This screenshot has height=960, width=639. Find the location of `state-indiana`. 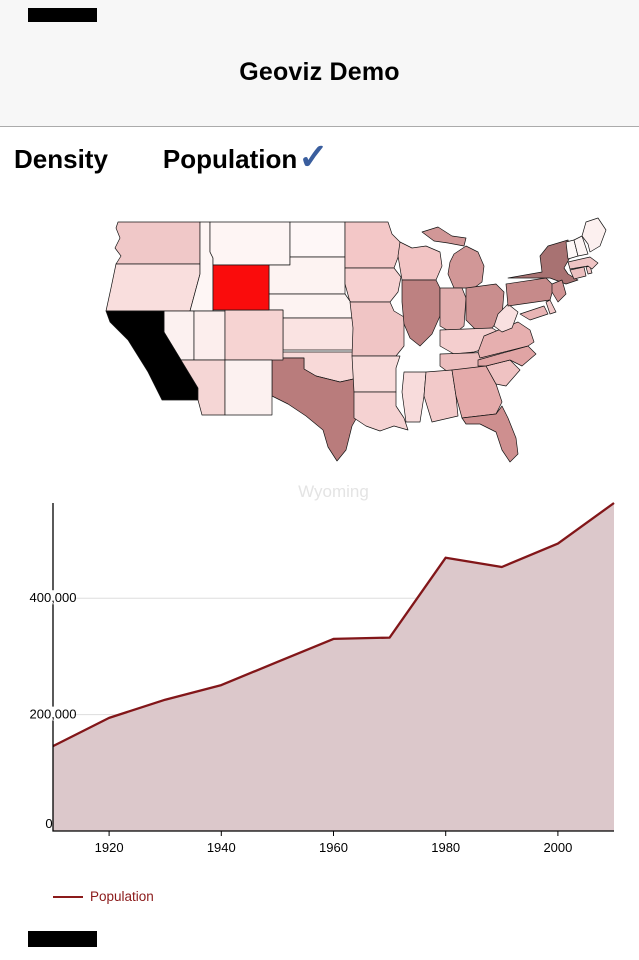

state-indiana is located at coordinates (453, 311).